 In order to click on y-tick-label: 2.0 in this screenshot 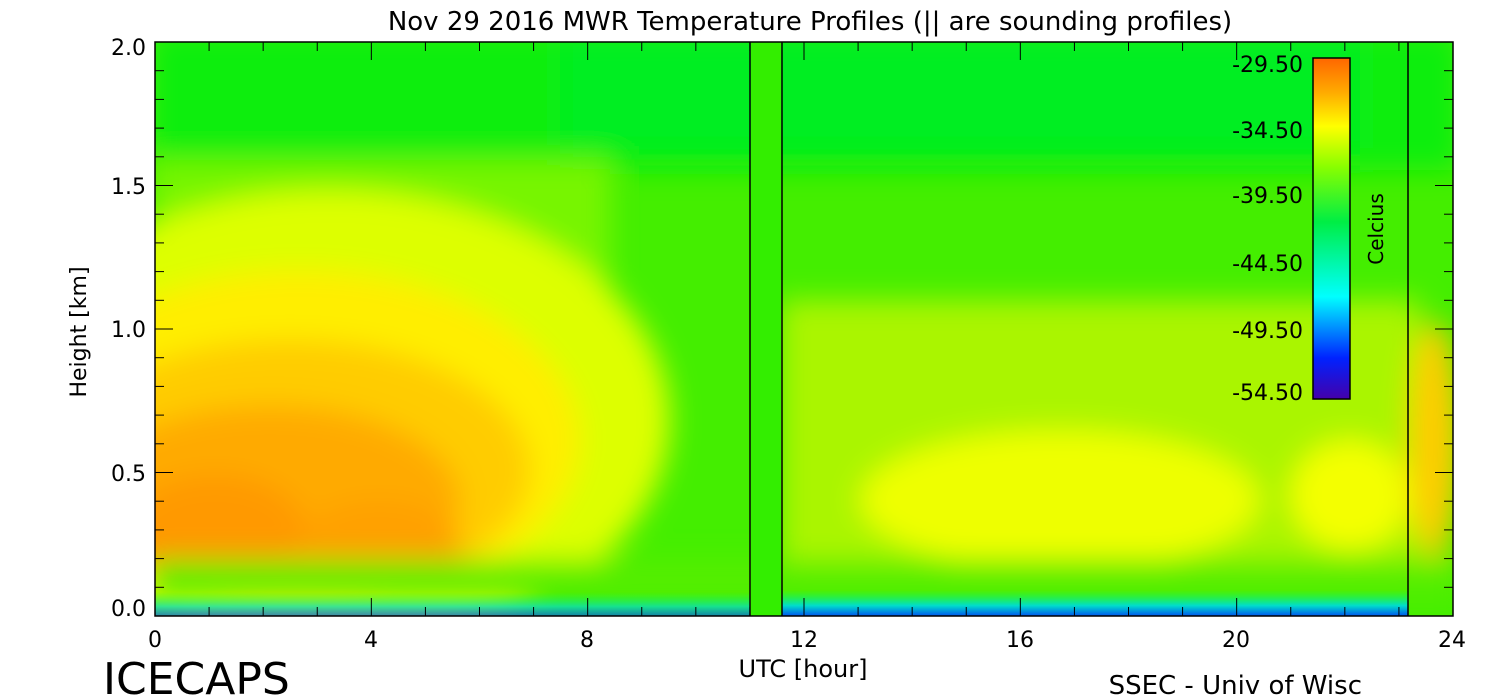, I will do `click(128, 48)`.